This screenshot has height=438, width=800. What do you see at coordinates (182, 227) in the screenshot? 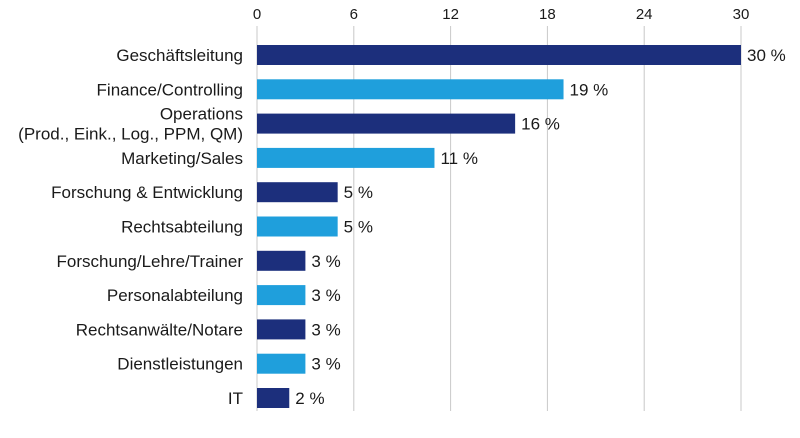
I see `category-label-5: Rechtsabteilung` at bounding box center [182, 227].